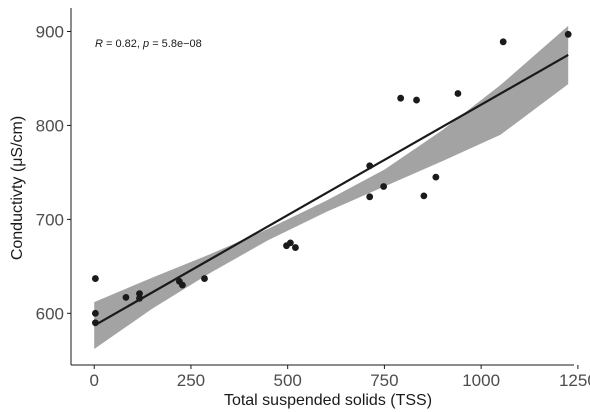 Image resolution: width=590 pixels, height=412 pixels. I want to click on x-tick-label: 750, so click(384, 380).